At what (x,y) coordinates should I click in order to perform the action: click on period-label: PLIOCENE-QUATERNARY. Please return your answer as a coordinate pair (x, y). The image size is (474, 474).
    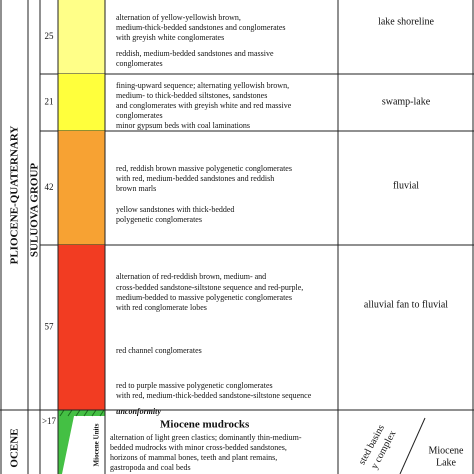
    Looking at the image, I should click on (15, 195).